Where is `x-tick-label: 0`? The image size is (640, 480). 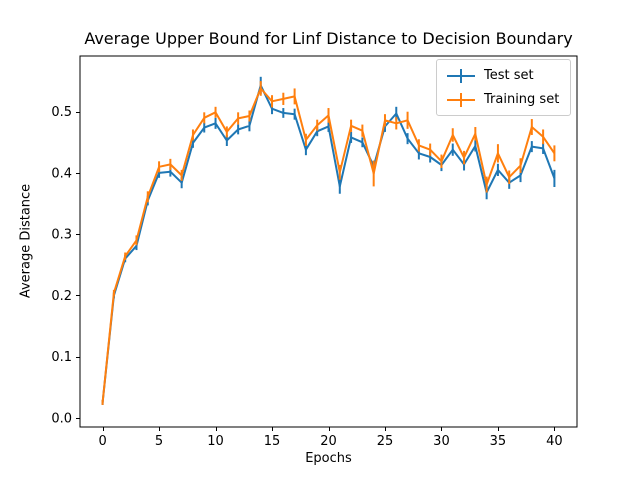
x-tick-label: 0 is located at coordinates (102, 441).